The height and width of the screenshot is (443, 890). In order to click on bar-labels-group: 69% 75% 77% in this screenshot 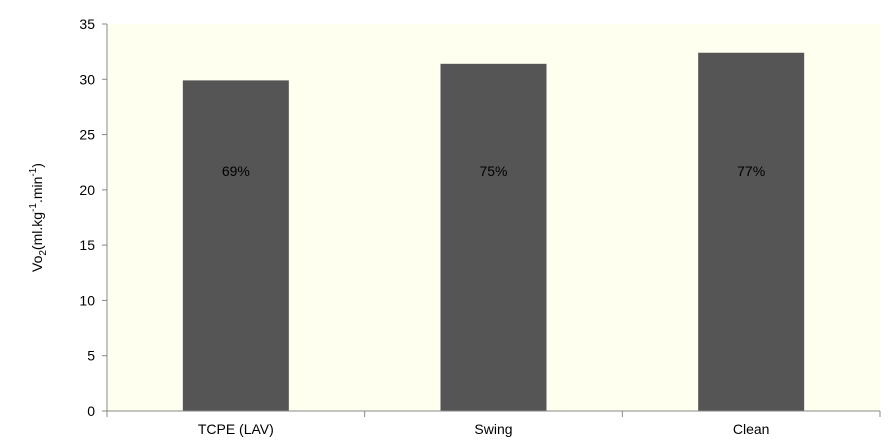, I will do `click(493, 171)`.